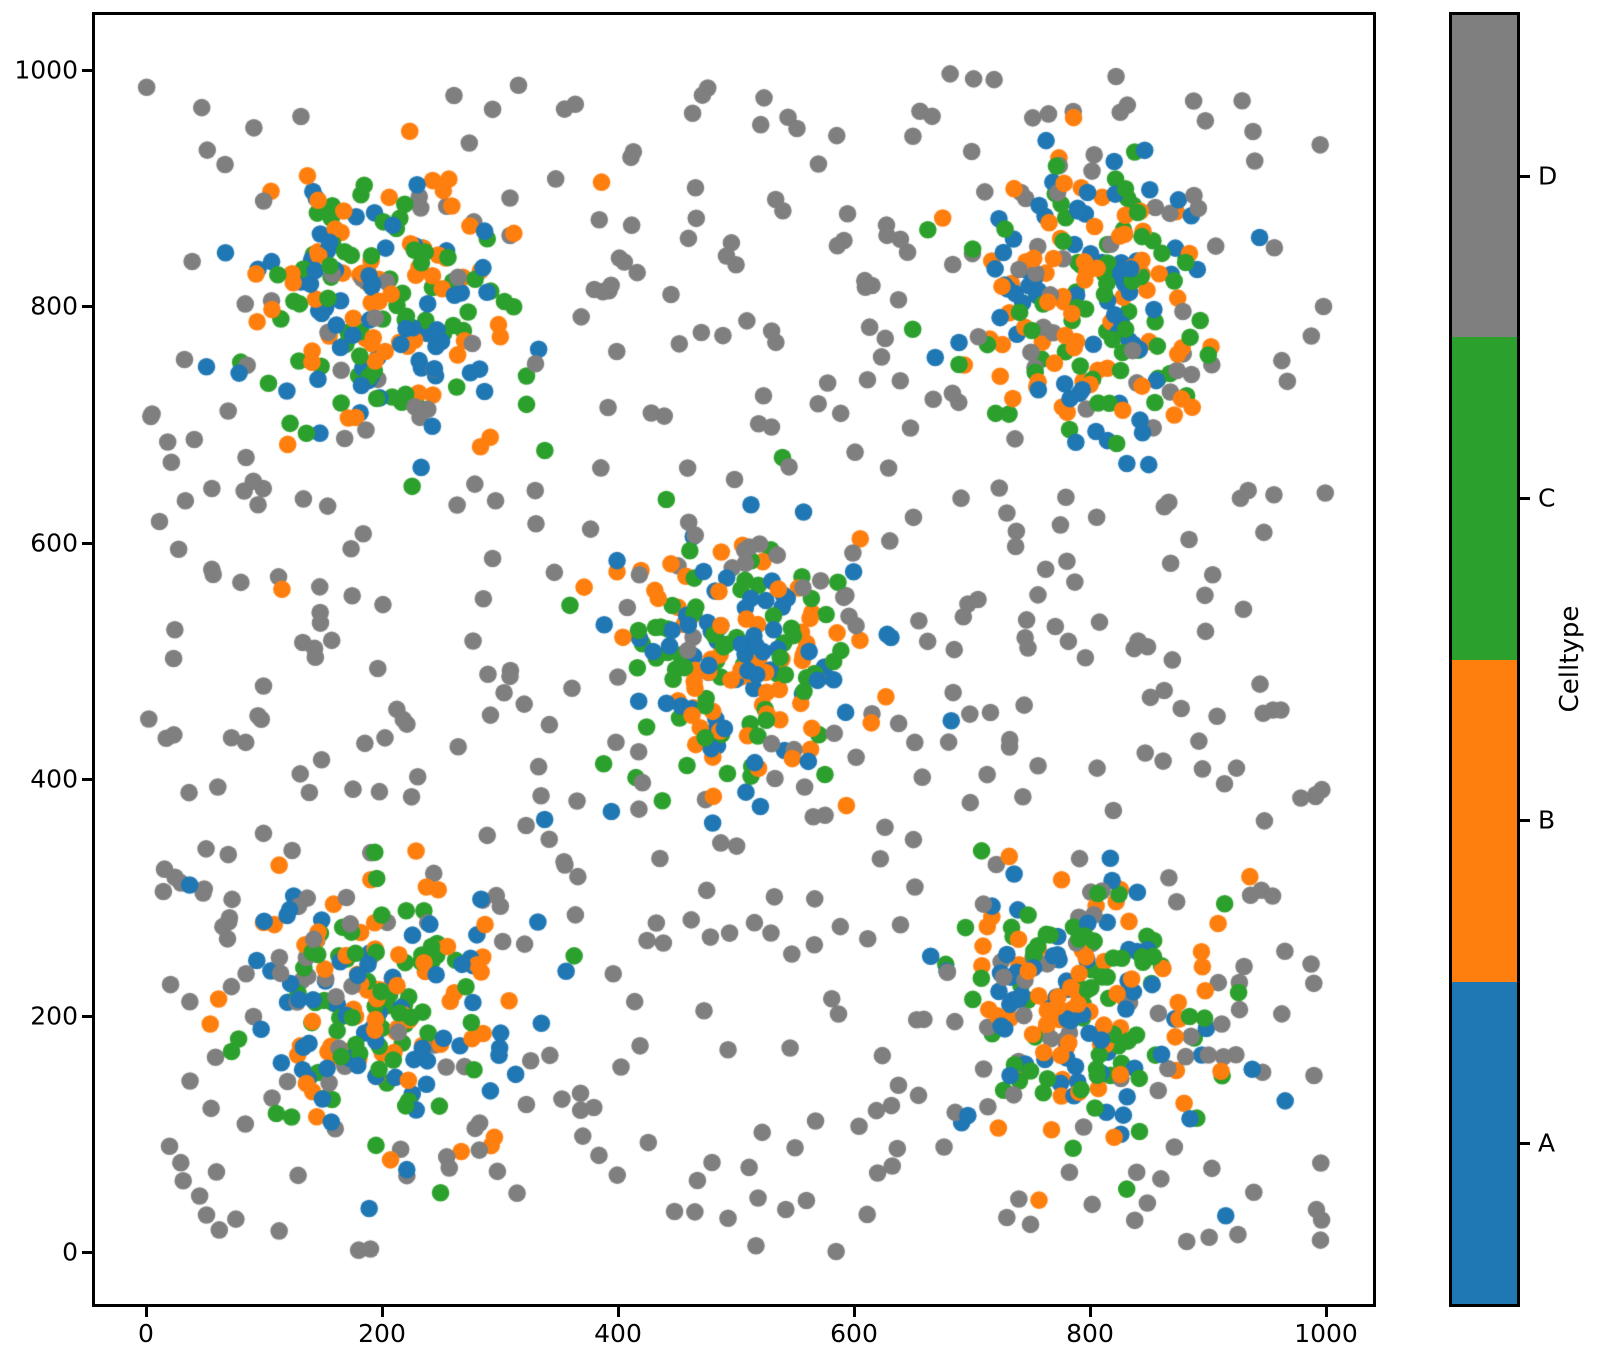 Image resolution: width=1600 pixels, height=1362 pixels. What do you see at coordinates (54, 1016) in the screenshot?
I see `y-tick-label: 200` at bounding box center [54, 1016].